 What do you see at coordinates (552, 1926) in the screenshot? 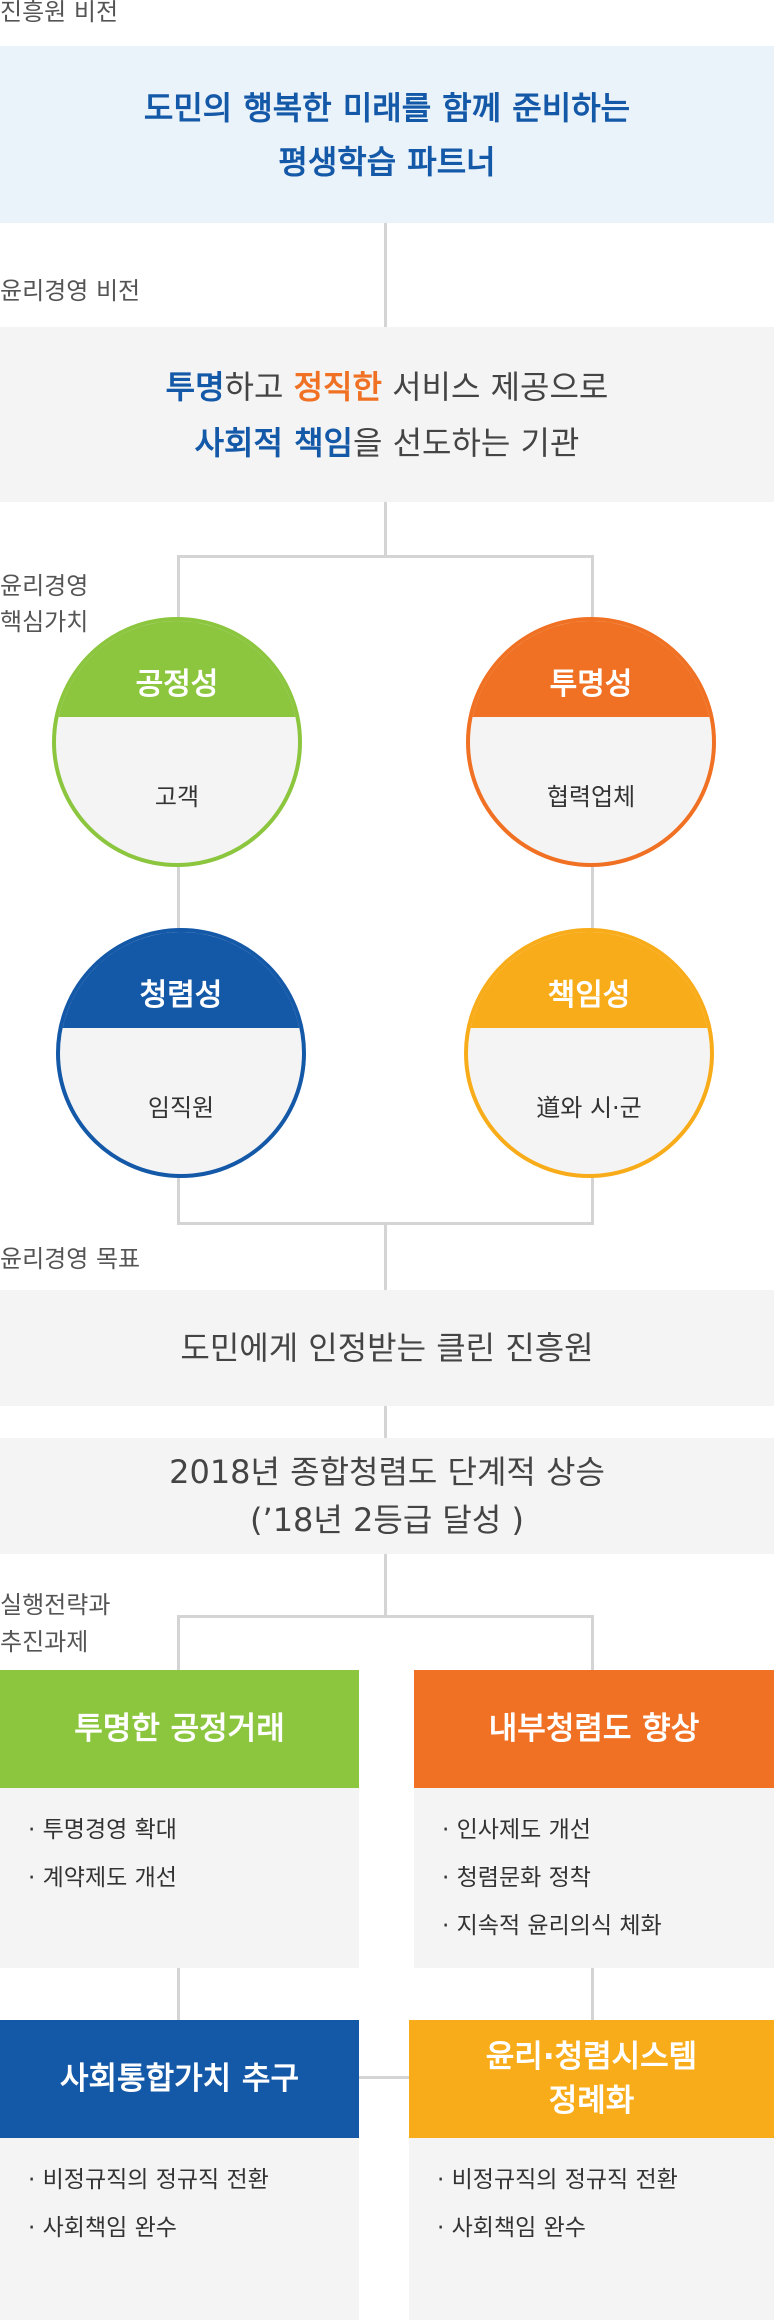
I see `list-item: · 지속적 윤리의식 체화` at bounding box center [552, 1926].